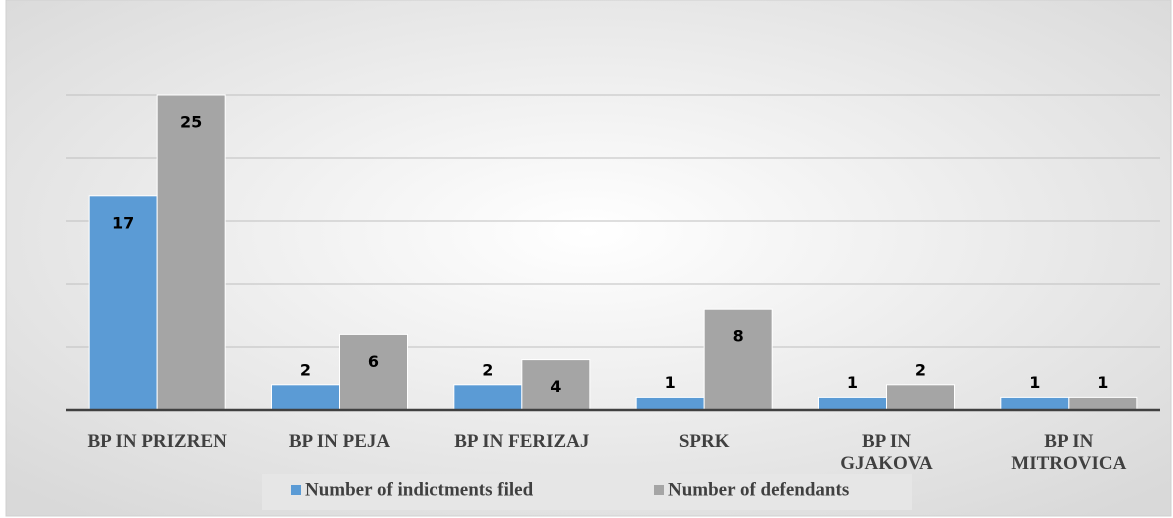 This screenshot has width=1173, height=518. Describe the element at coordinates (1068, 463) in the screenshot. I see `x-tick-label-line: MITROVICA` at that location.